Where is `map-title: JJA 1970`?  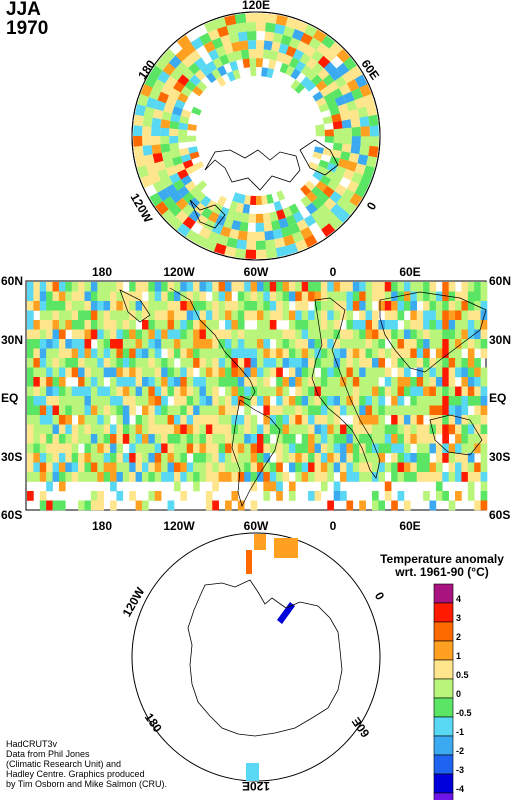
map-title: JJA 1970 is located at coordinates (27, 19).